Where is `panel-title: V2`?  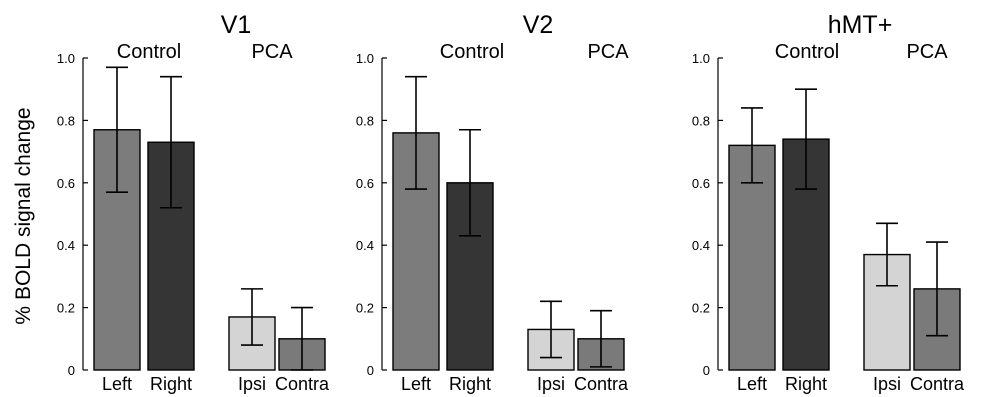
panel-title: V2 is located at coordinates (538, 25).